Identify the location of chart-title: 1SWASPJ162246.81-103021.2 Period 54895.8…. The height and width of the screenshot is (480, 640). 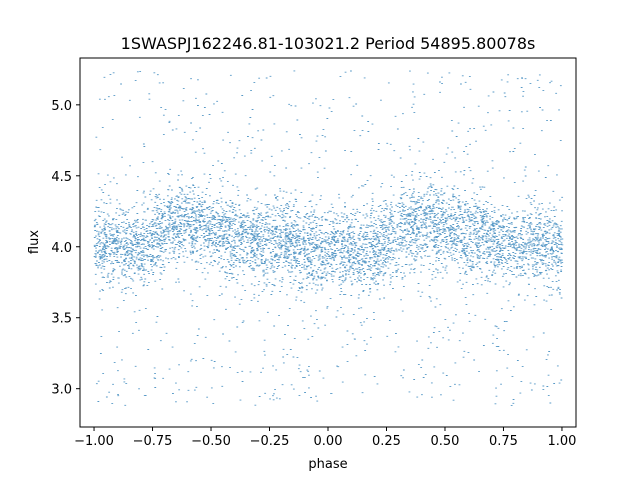
(328, 43).